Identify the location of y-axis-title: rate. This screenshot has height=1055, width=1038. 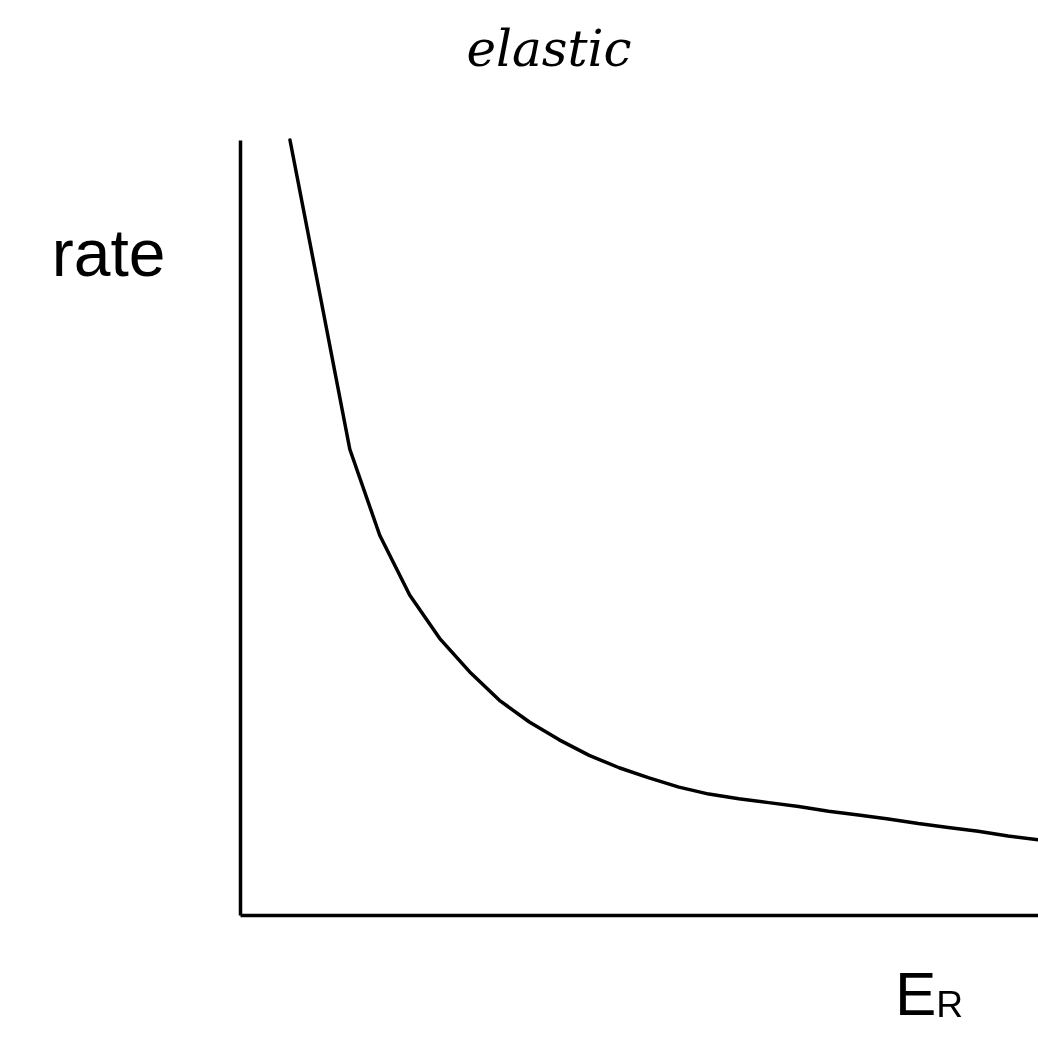
(108, 252).